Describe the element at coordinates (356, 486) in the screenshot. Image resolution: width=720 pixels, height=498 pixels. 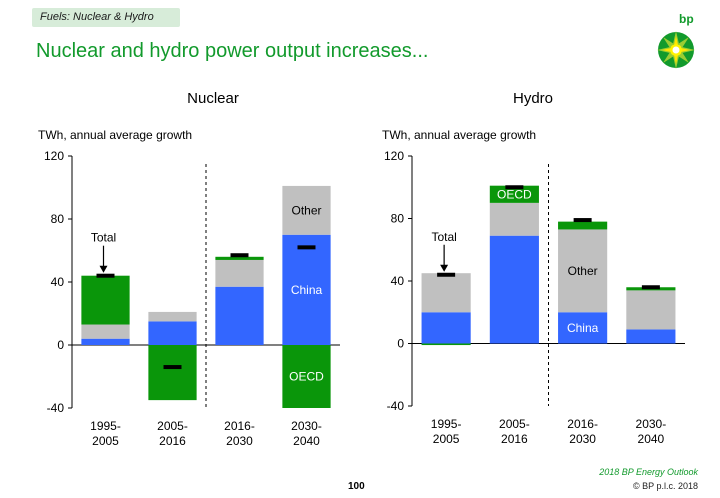
I see `page-number: 100` at that location.